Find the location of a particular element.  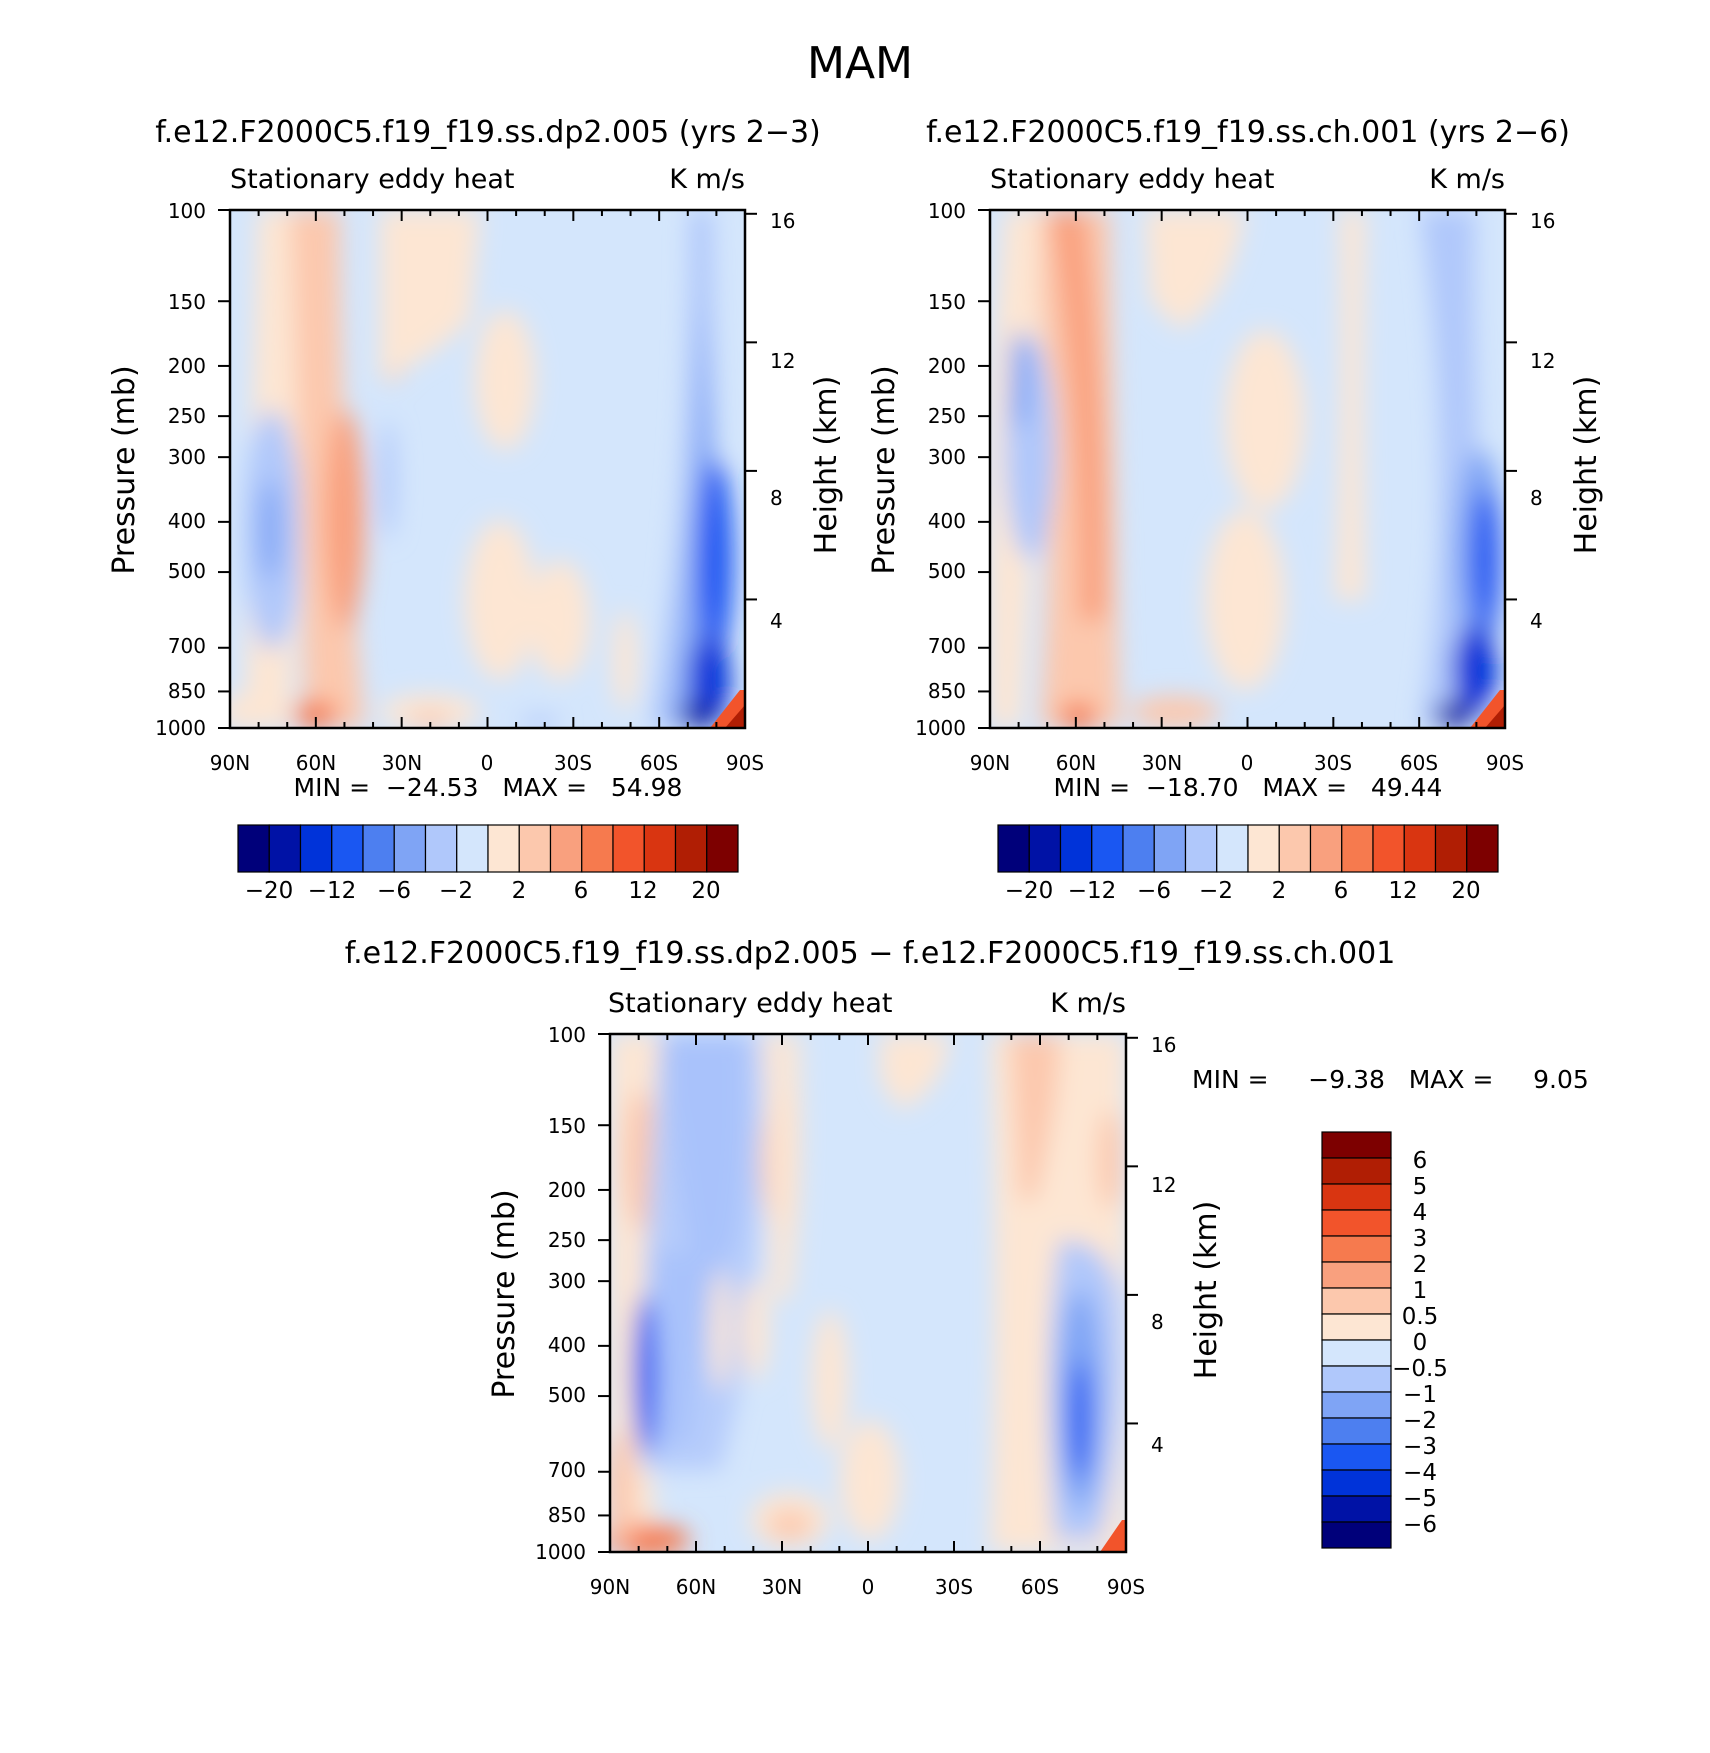

y-tick-label: 1000 is located at coordinates (180, 728).